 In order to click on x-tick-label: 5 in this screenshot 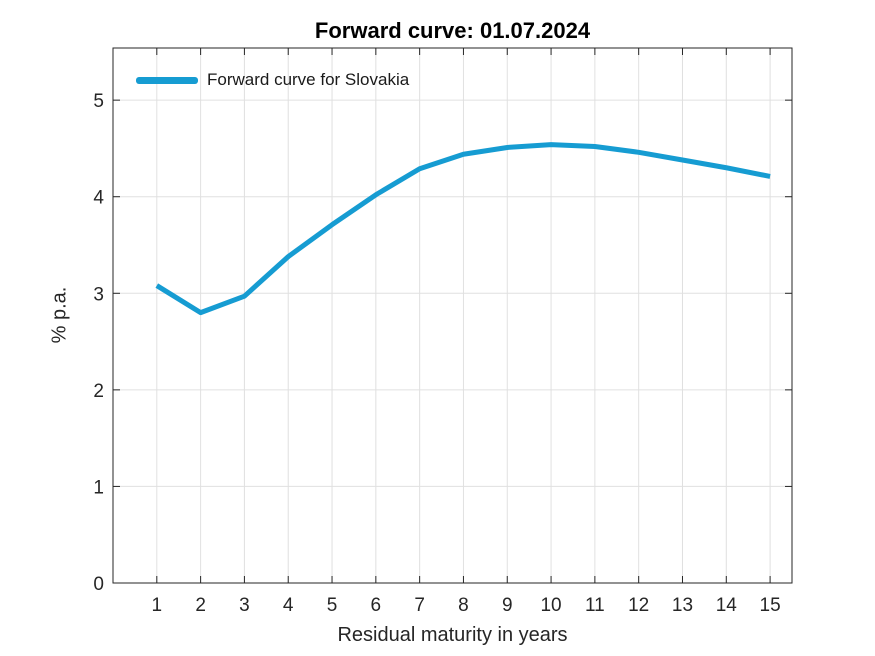, I will do `click(332, 605)`.